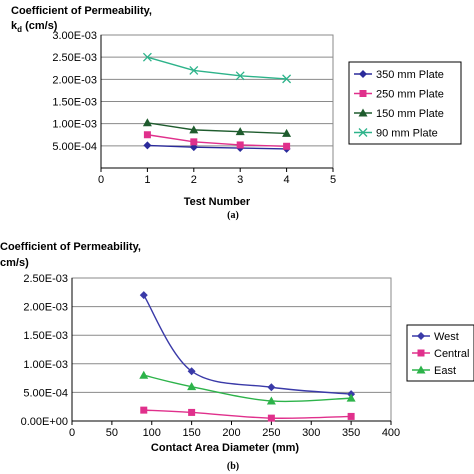  I want to click on chart-b-xlabel: Contact Area Diameter (mm), so click(225, 448).